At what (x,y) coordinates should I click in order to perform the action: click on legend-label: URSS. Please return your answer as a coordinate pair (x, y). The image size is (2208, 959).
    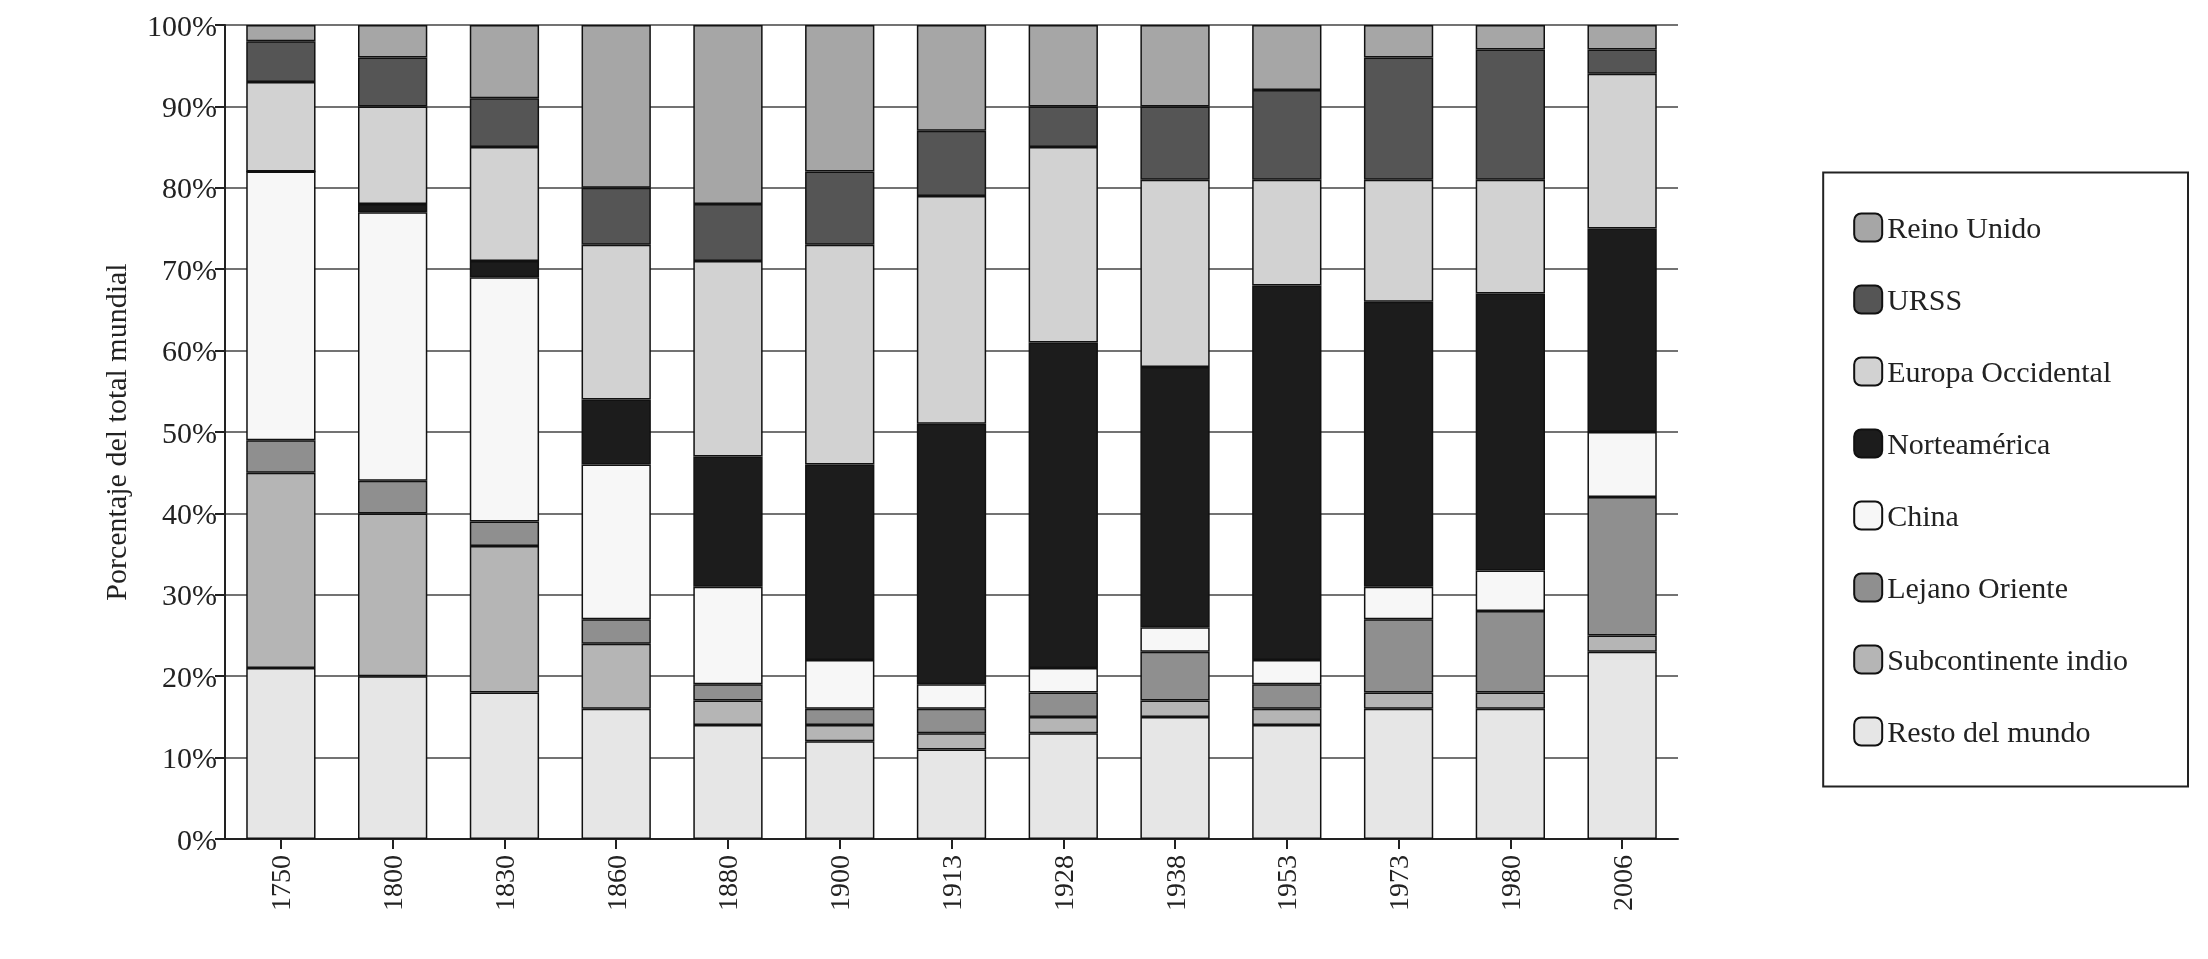
    Looking at the image, I should click on (1925, 299).